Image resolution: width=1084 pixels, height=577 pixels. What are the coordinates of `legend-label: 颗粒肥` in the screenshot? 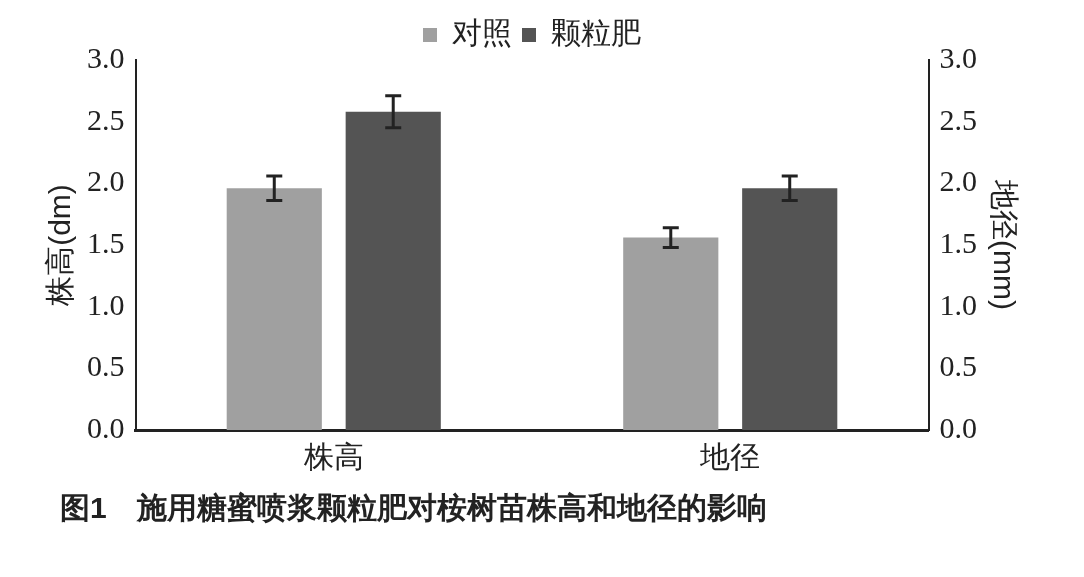 It's located at (596, 33).